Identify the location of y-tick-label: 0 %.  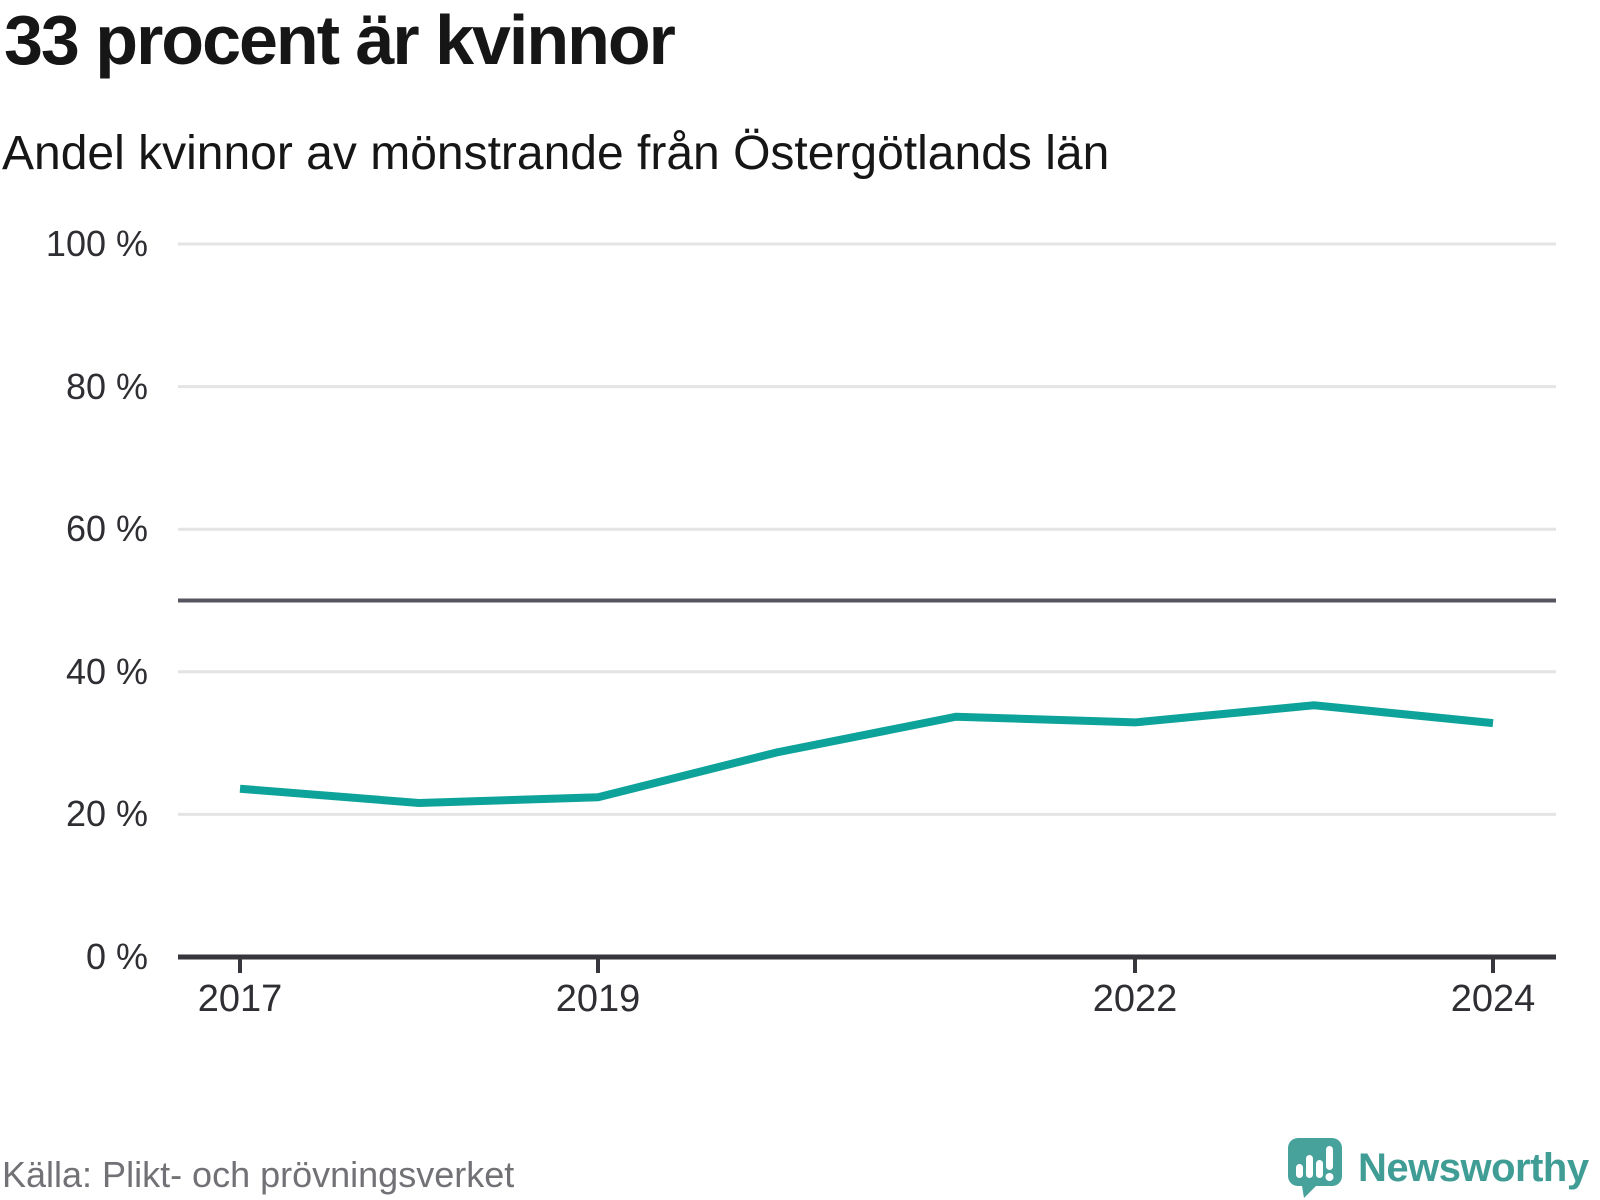
(116, 956).